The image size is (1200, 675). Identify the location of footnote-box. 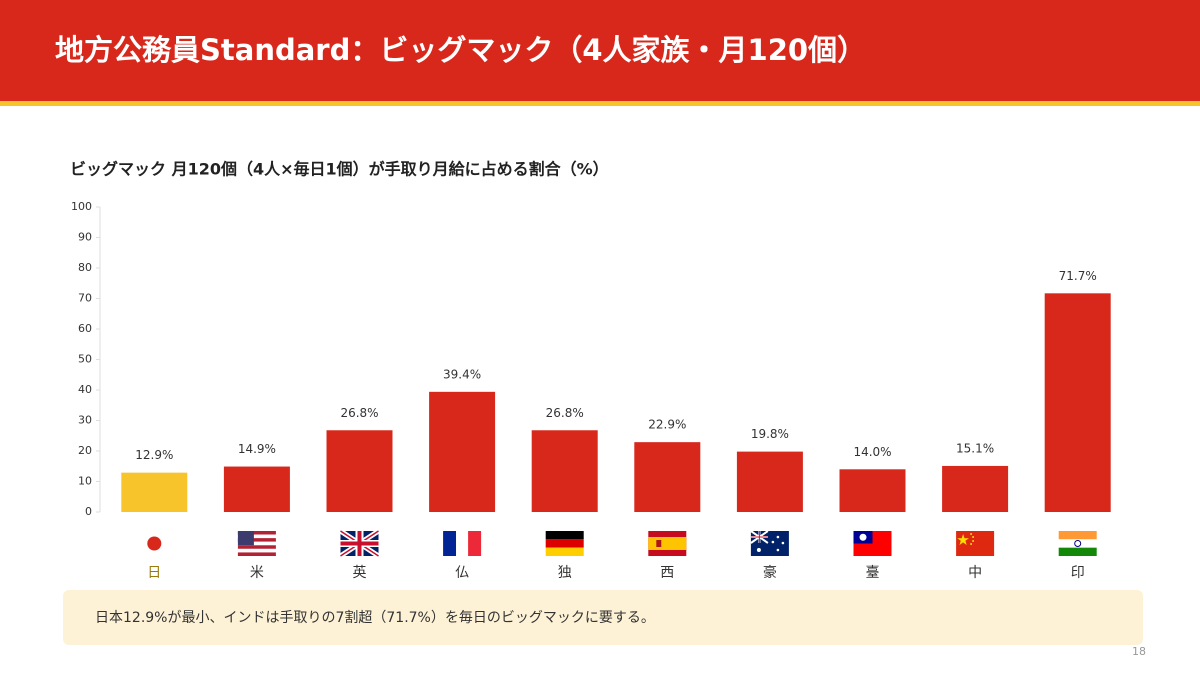
(603, 617).